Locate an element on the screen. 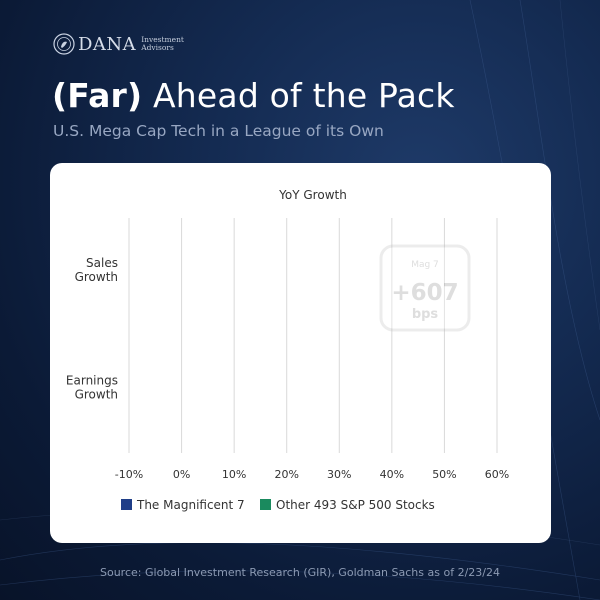 Image resolution: width=600 pixels, height=600 pixels. callout-unit: bps is located at coordinates (425, 314).